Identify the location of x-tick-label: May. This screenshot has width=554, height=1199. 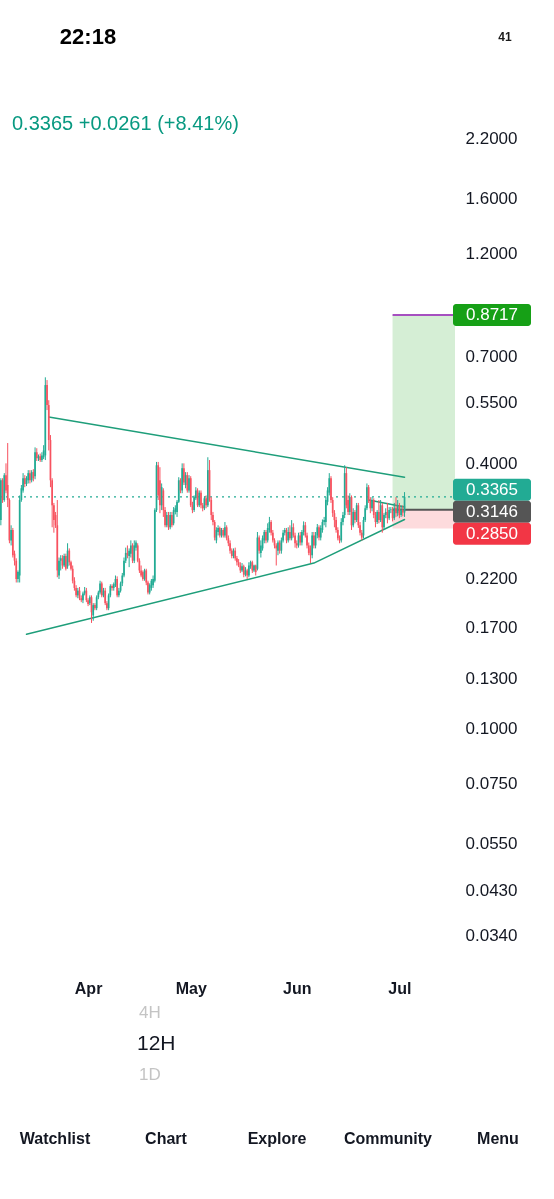
(191, 988).